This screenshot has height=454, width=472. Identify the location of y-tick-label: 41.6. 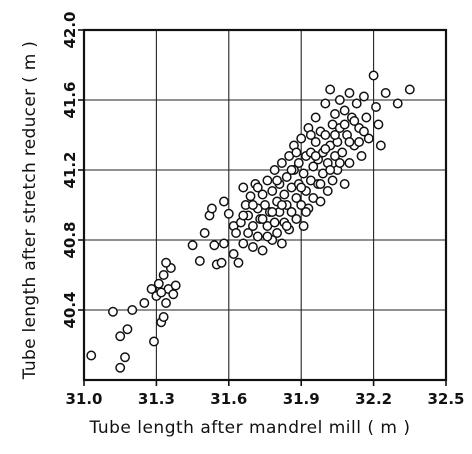
(70, 99).